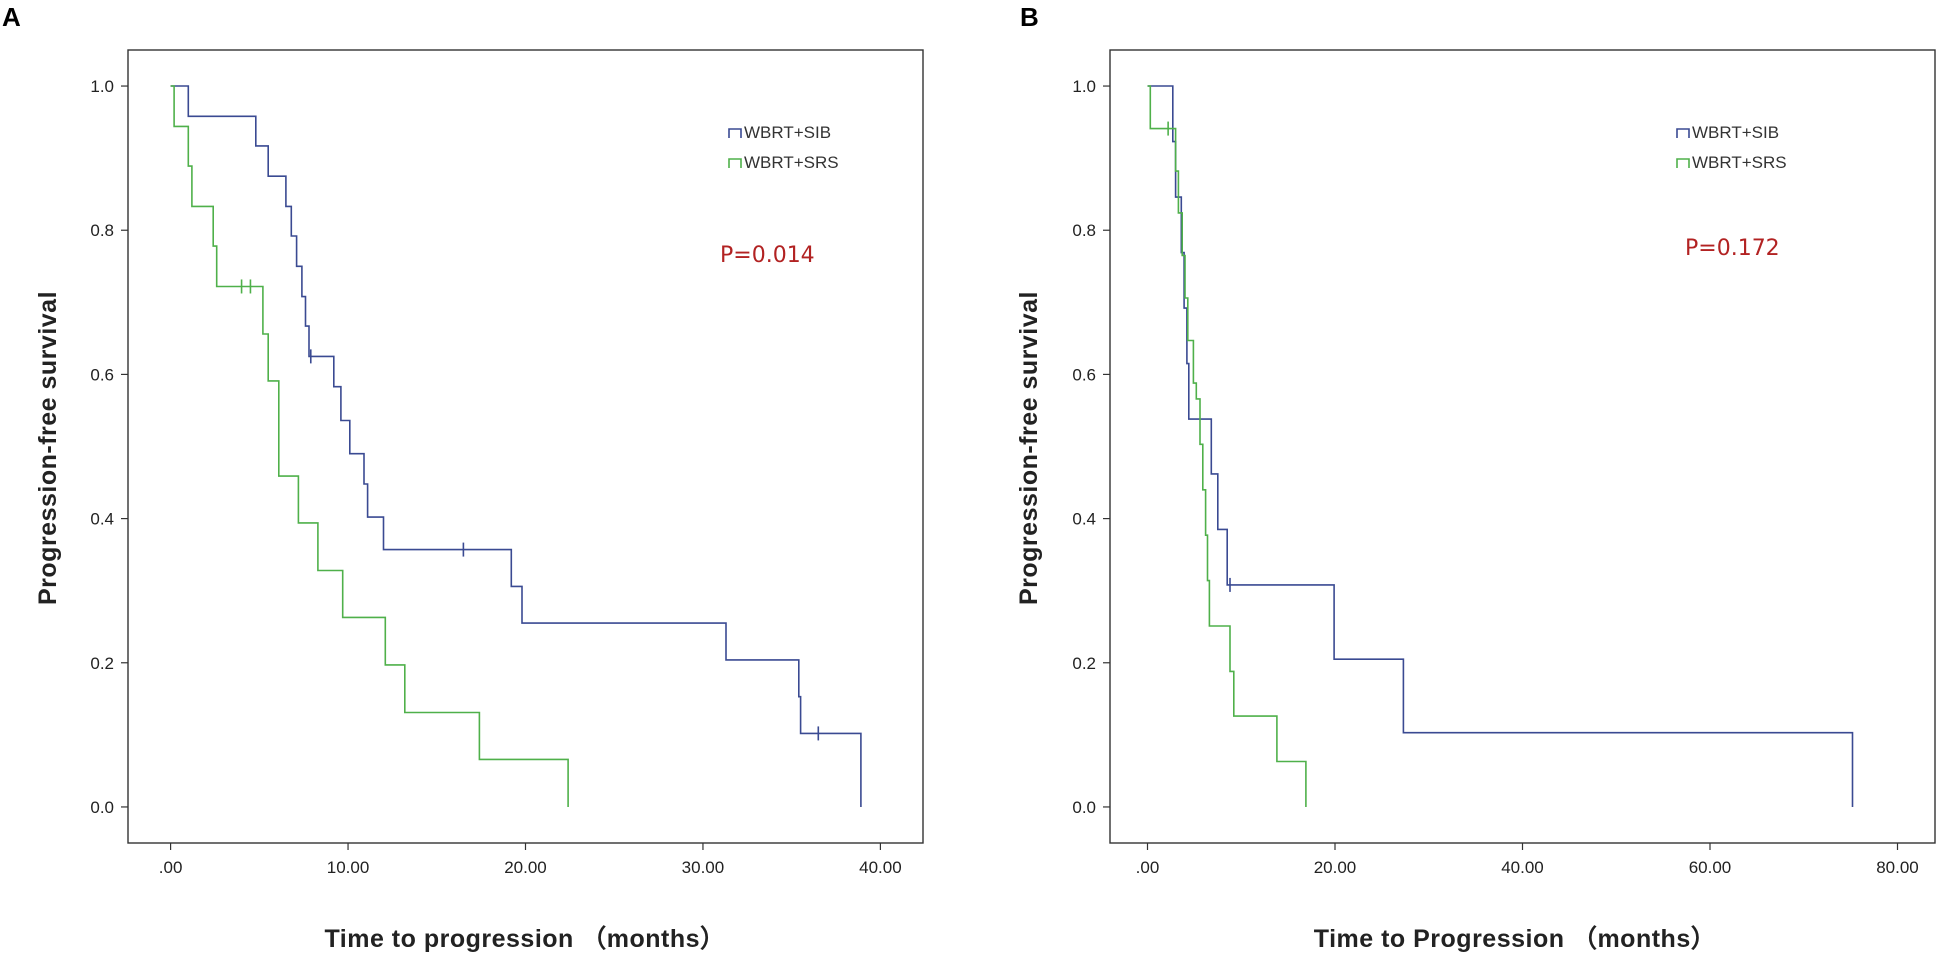 The height and width of the screenshot is (970, 1938). Describe the element at coordinates (735, 133) in the screenshot. I see `panel-a-legend-swatch-sib` at that location.